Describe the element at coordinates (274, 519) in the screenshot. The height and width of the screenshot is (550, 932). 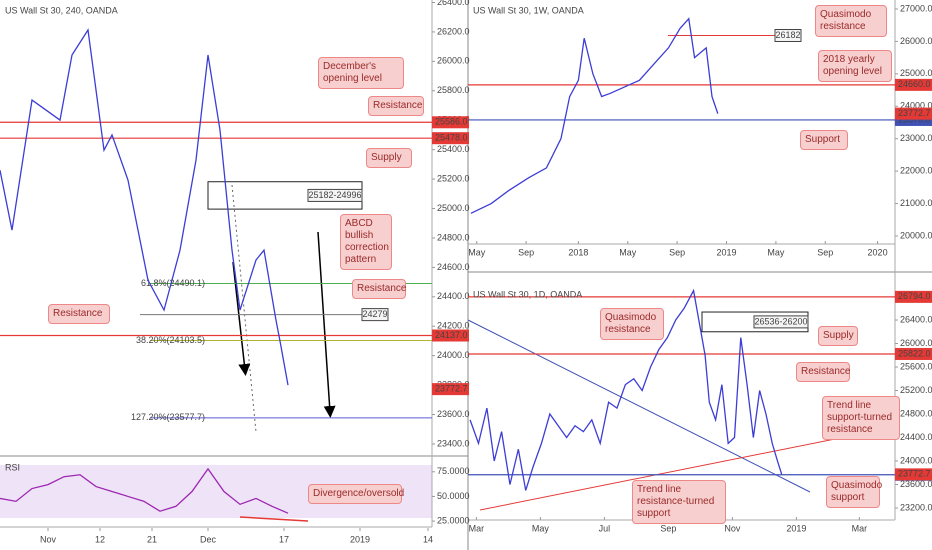
I see `divergence-line` at that location.